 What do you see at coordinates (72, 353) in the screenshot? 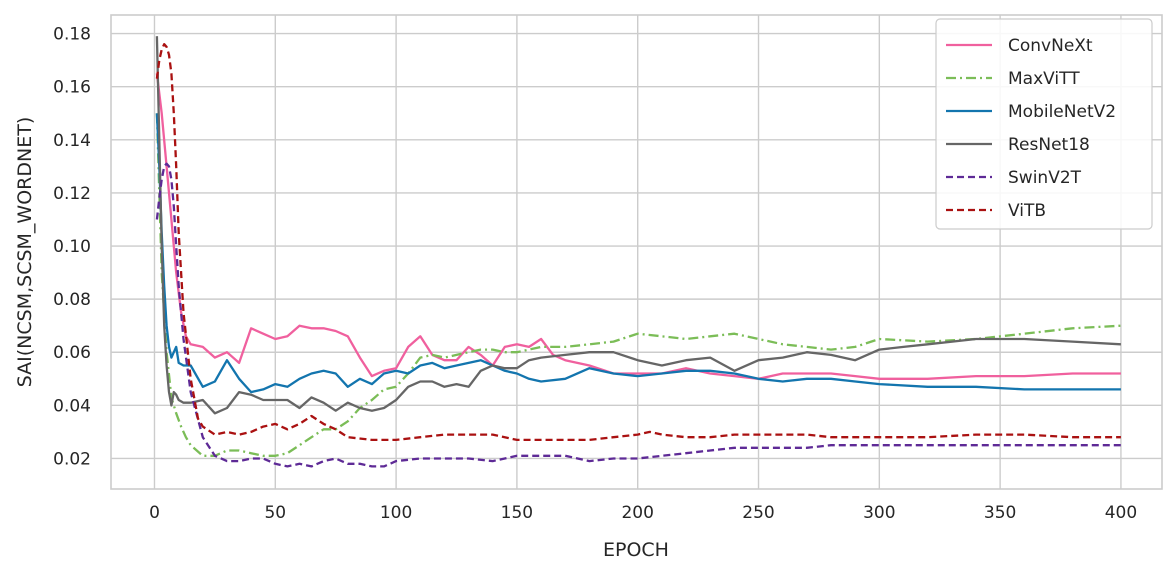
I see `y-tick-label: 0.06` at bounding box center [72, 353].